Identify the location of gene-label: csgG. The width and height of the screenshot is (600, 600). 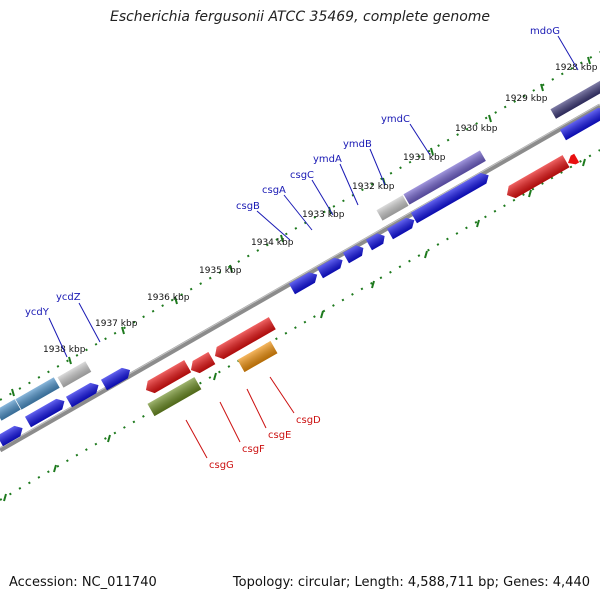
(221, 465).